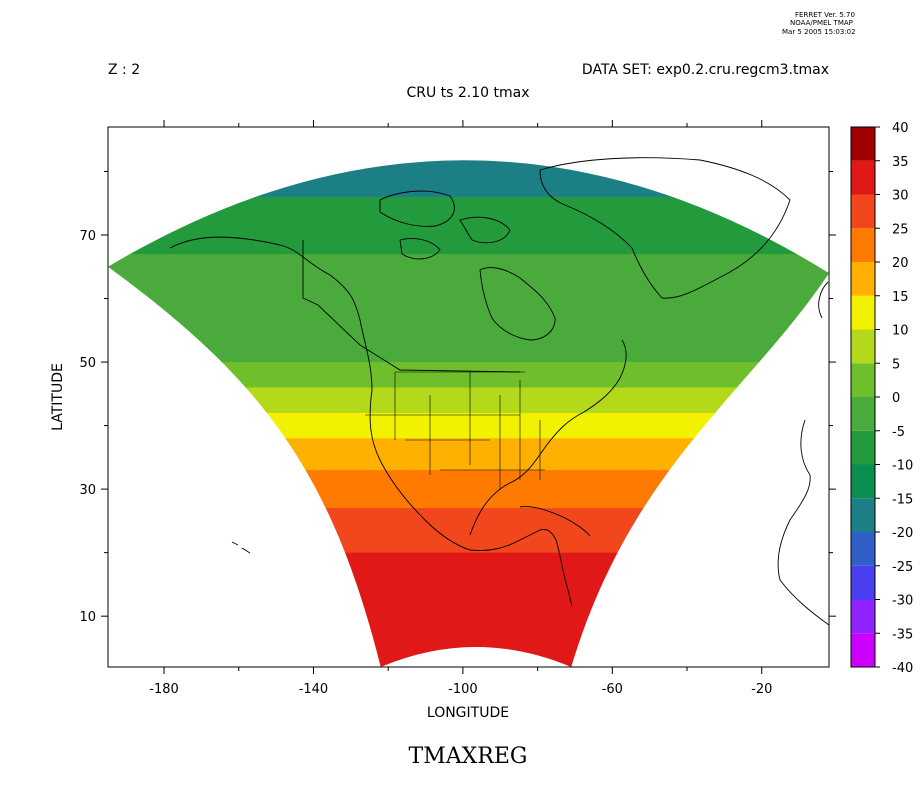 The width and height of the screenshot is (921, 794). Describe the element at coordinates (612, 689) in the screenshot. I see `x-tick-label: -60` at that location.